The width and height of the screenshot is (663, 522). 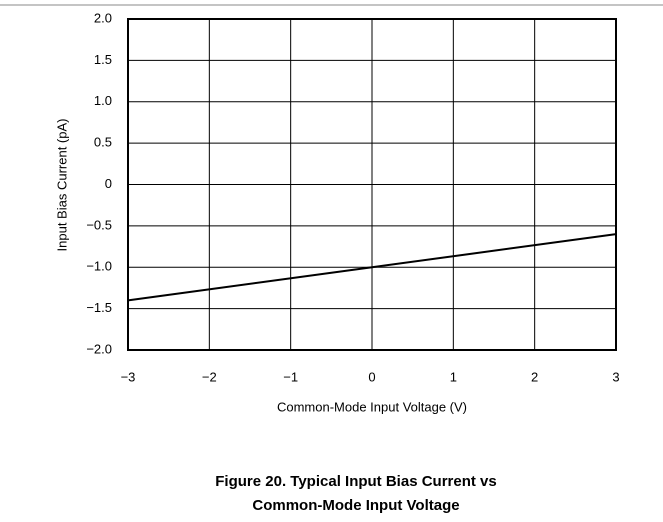 I want to click on x-tick-label: 3, so click(x=615, y=376).